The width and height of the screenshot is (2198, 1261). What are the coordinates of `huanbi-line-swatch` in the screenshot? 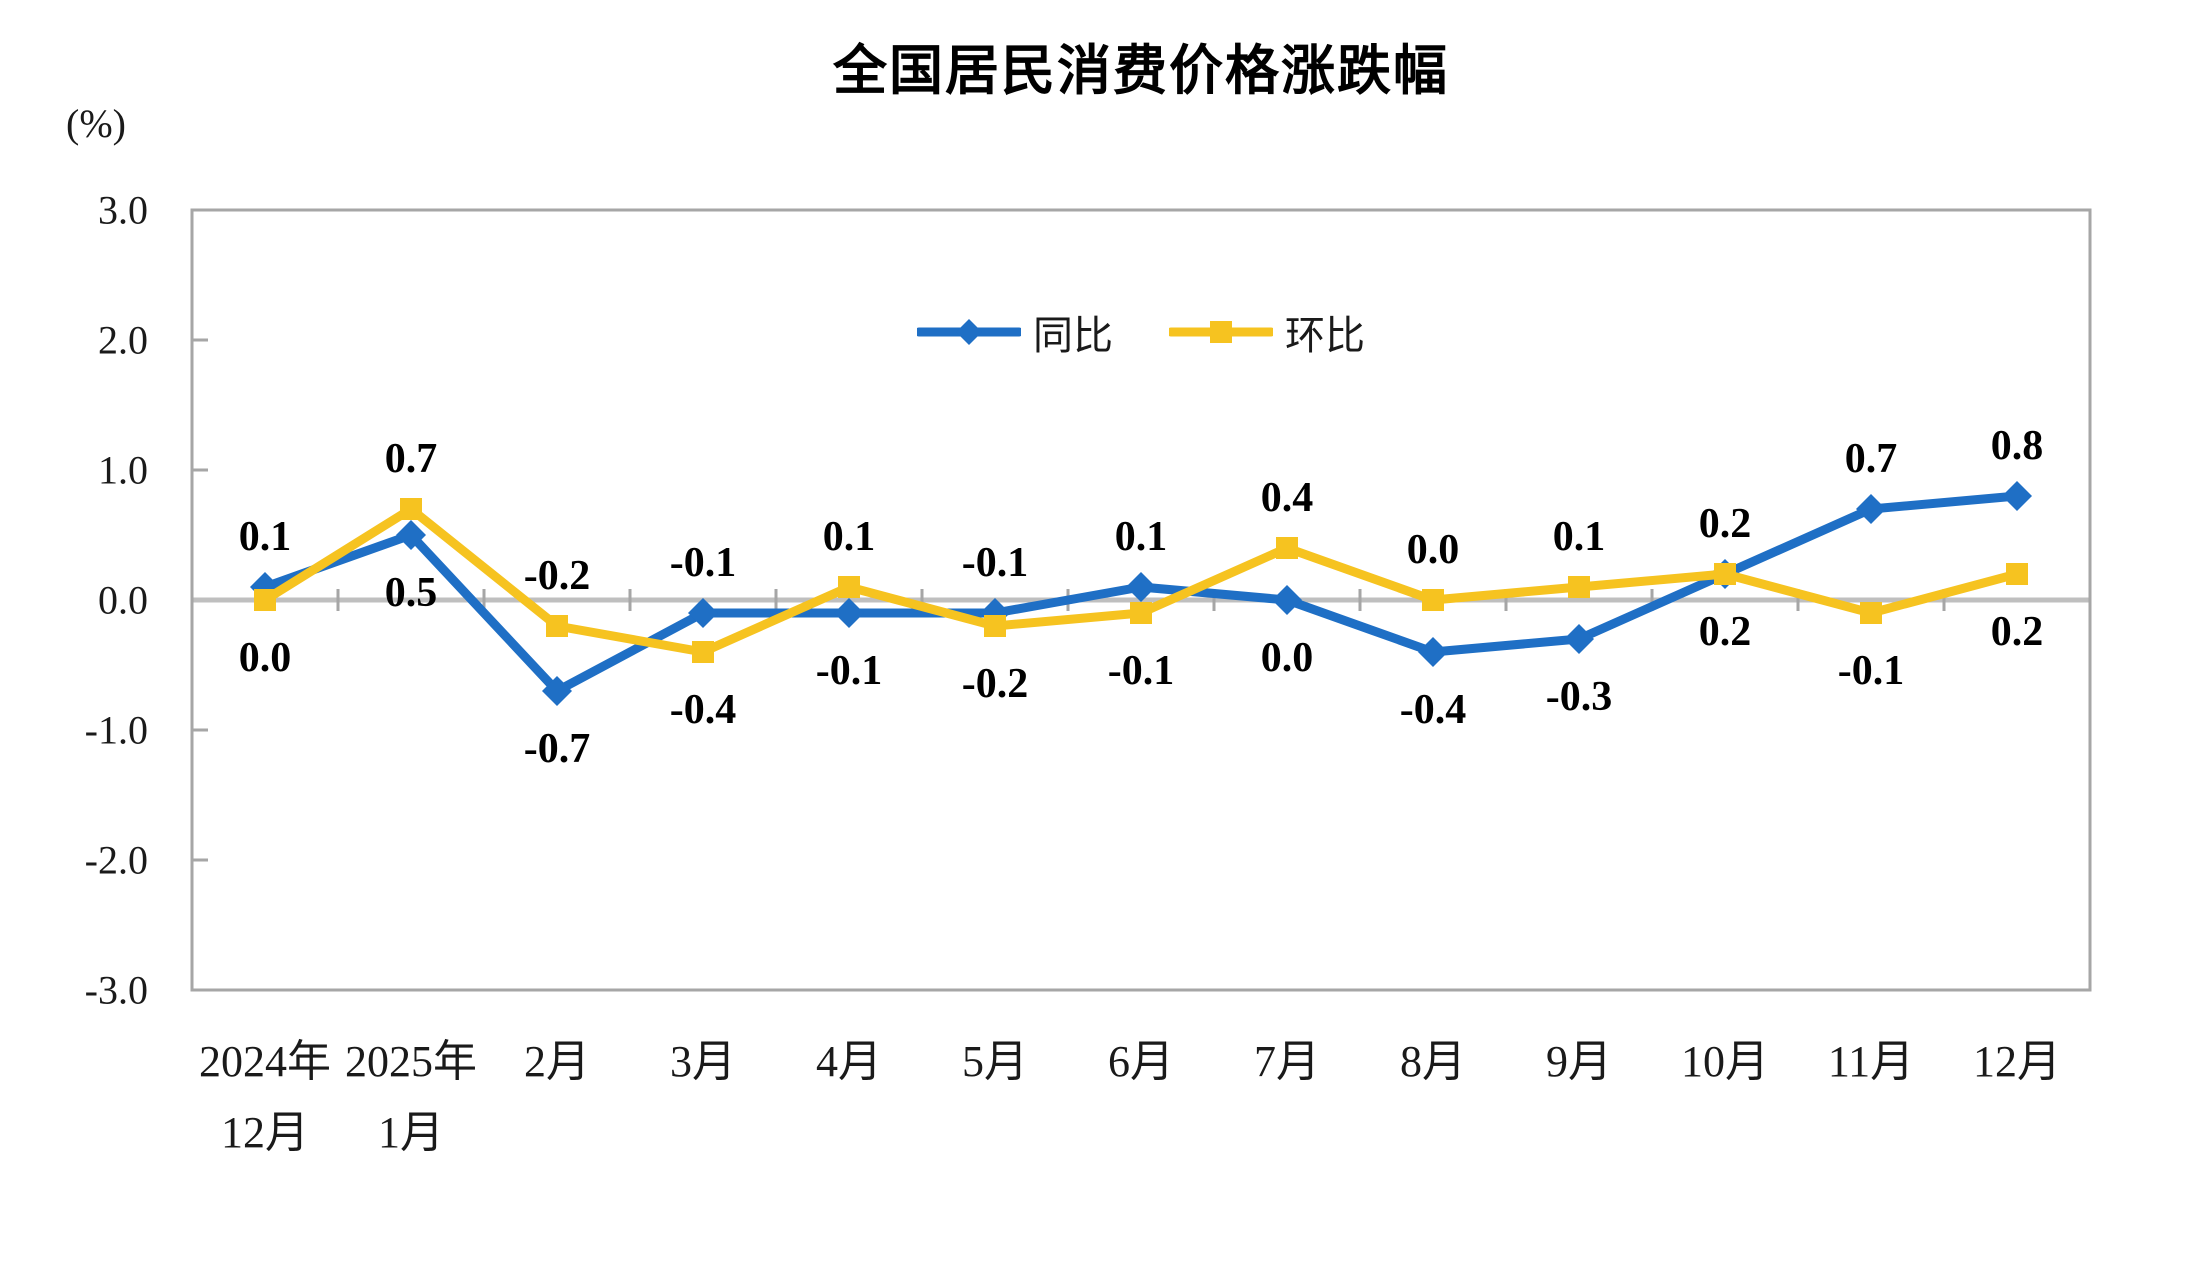 It's located at (1221, 332).